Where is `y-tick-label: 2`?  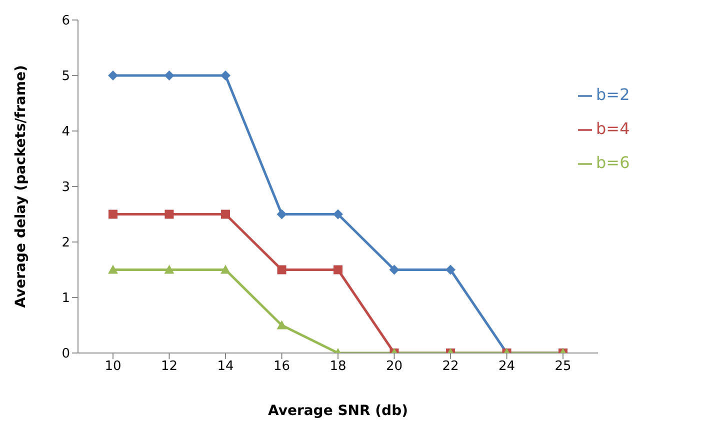
y-tick-label: 2 is located at coordinates (66, 243).